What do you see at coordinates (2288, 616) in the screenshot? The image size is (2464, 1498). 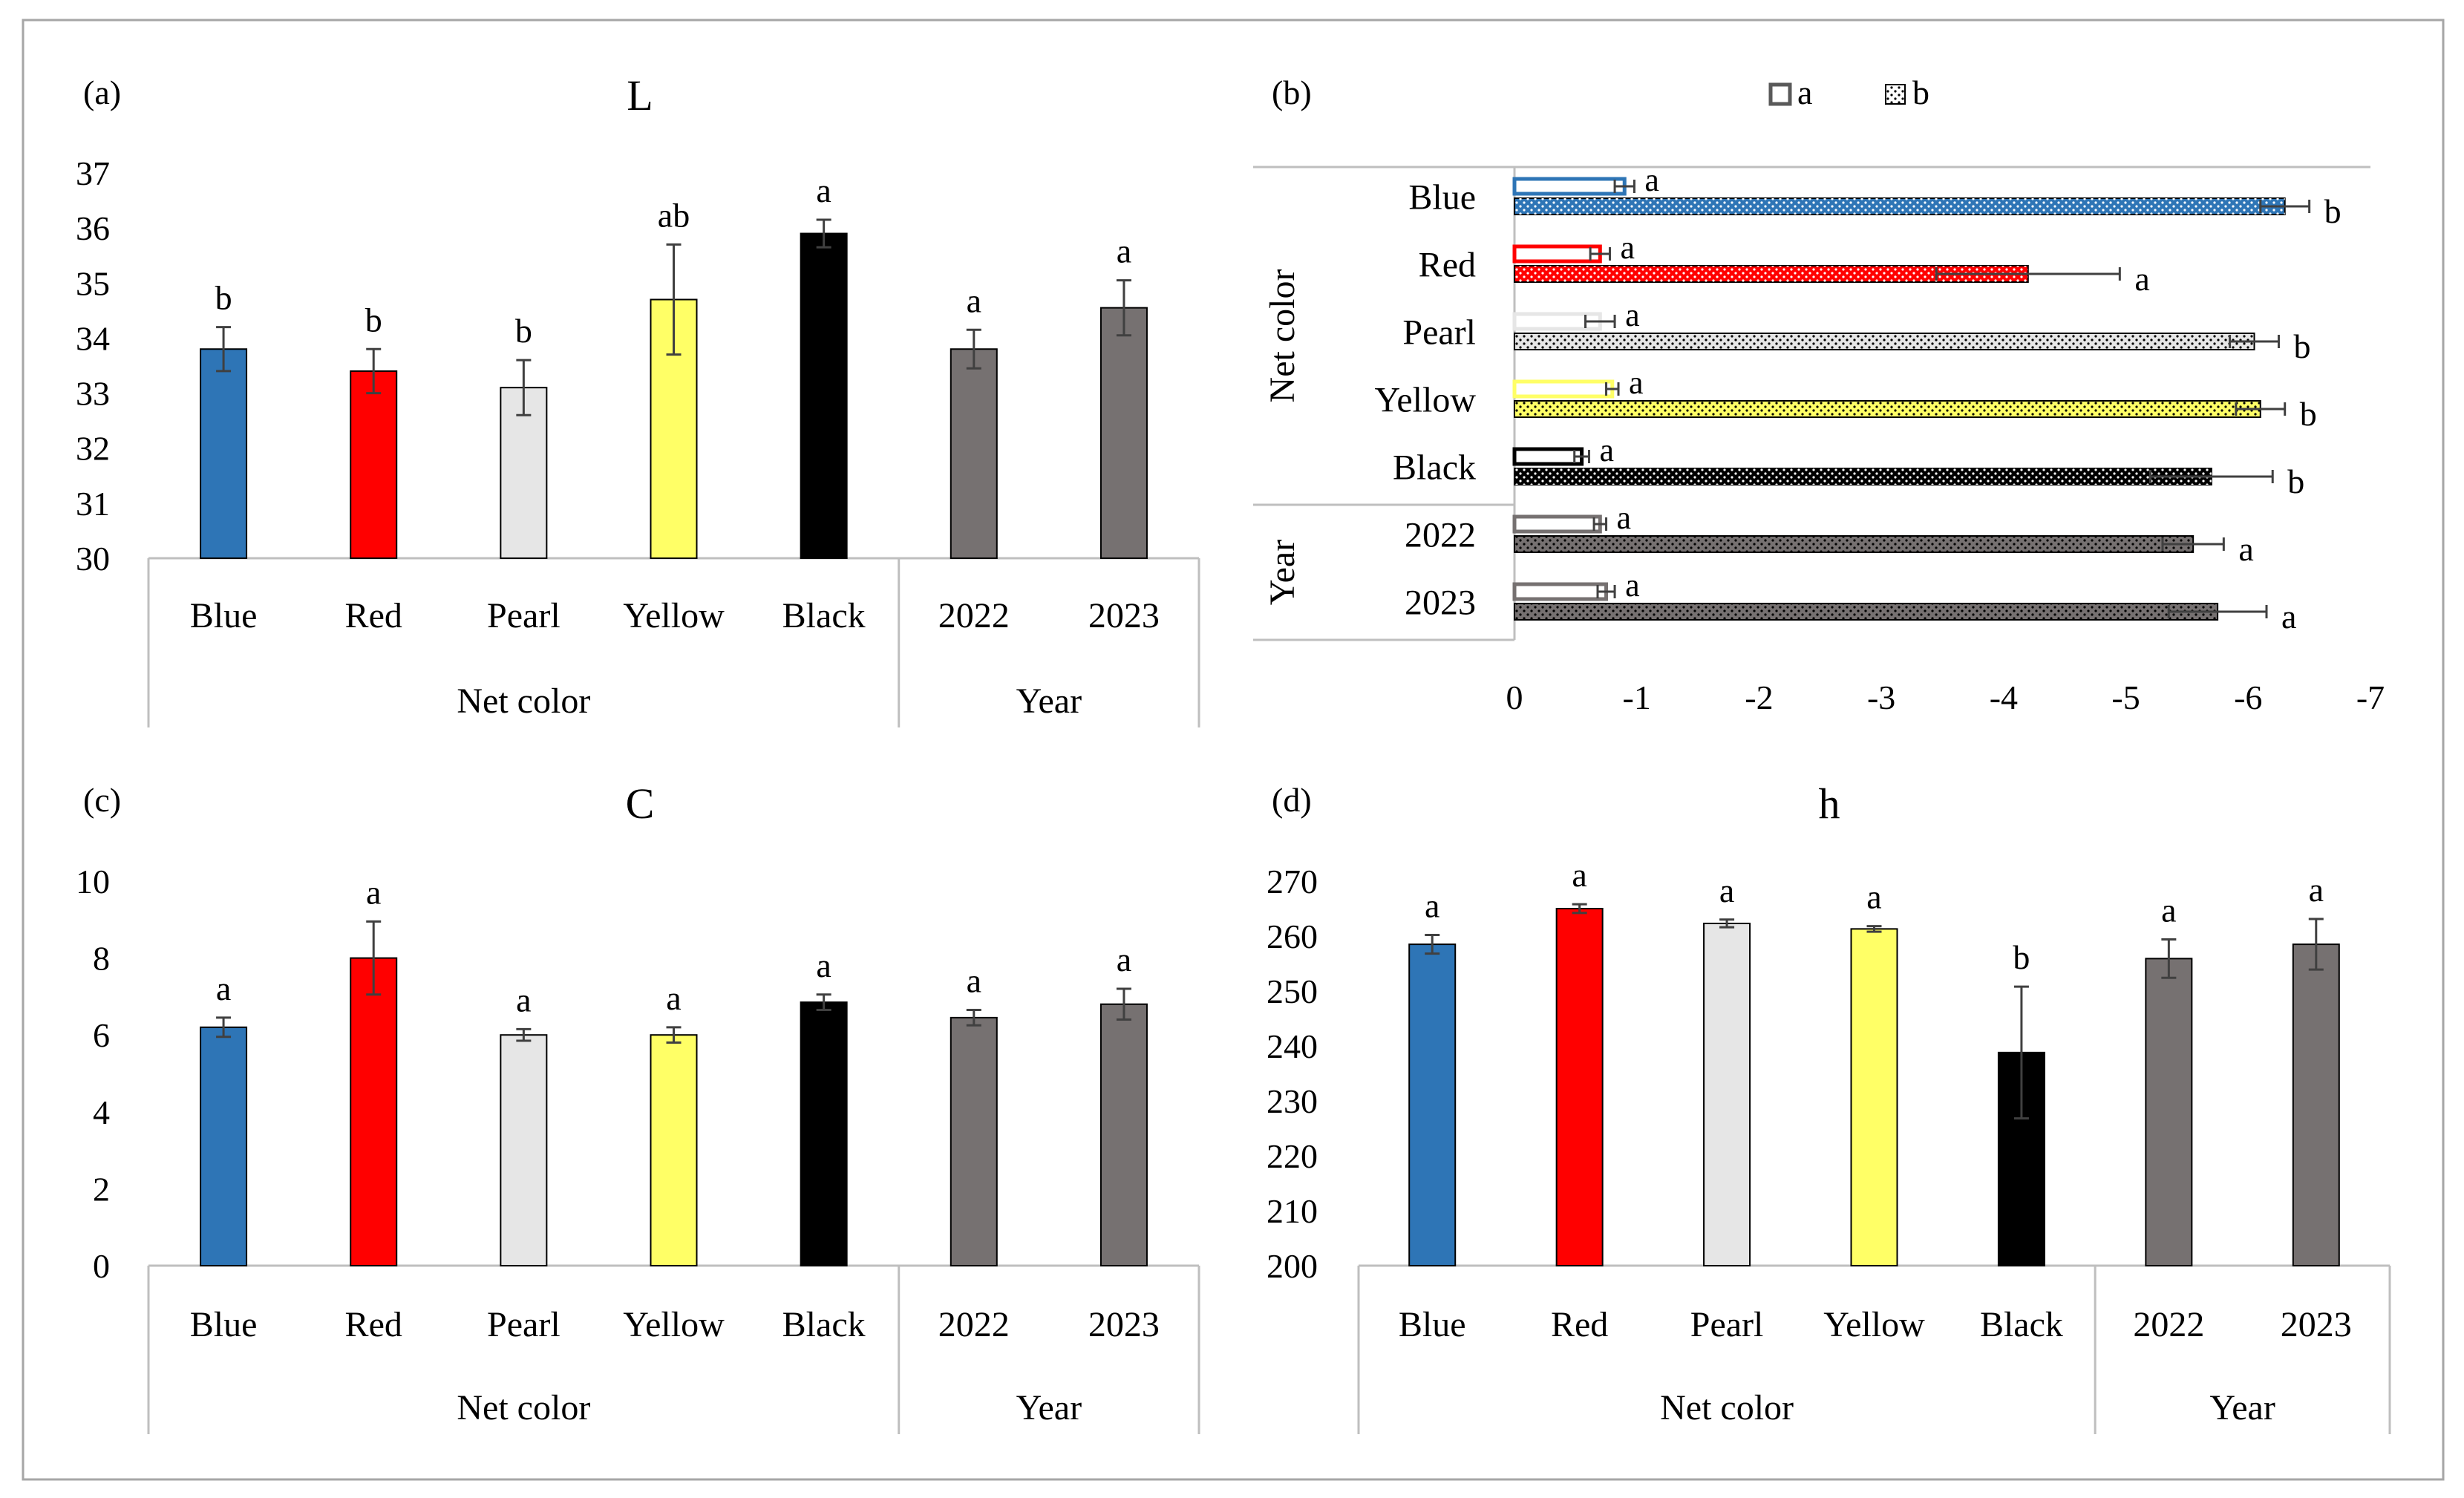 I see `significance-letter-b-2023: a` at bounding box center [2288, 616].